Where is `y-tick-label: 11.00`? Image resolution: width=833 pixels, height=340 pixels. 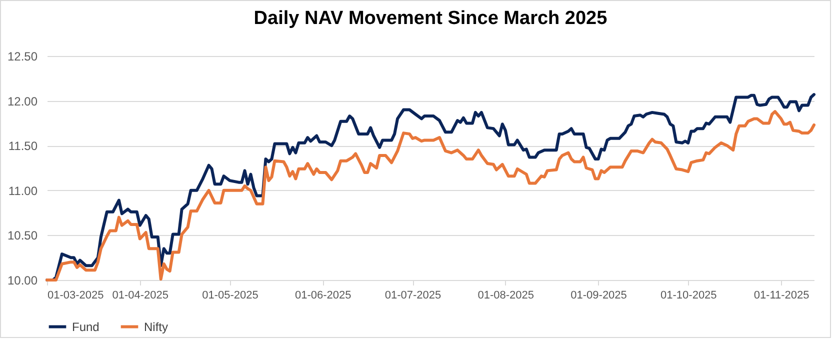 y-tick-label: 11.00 is located at coordinates (23, 191).